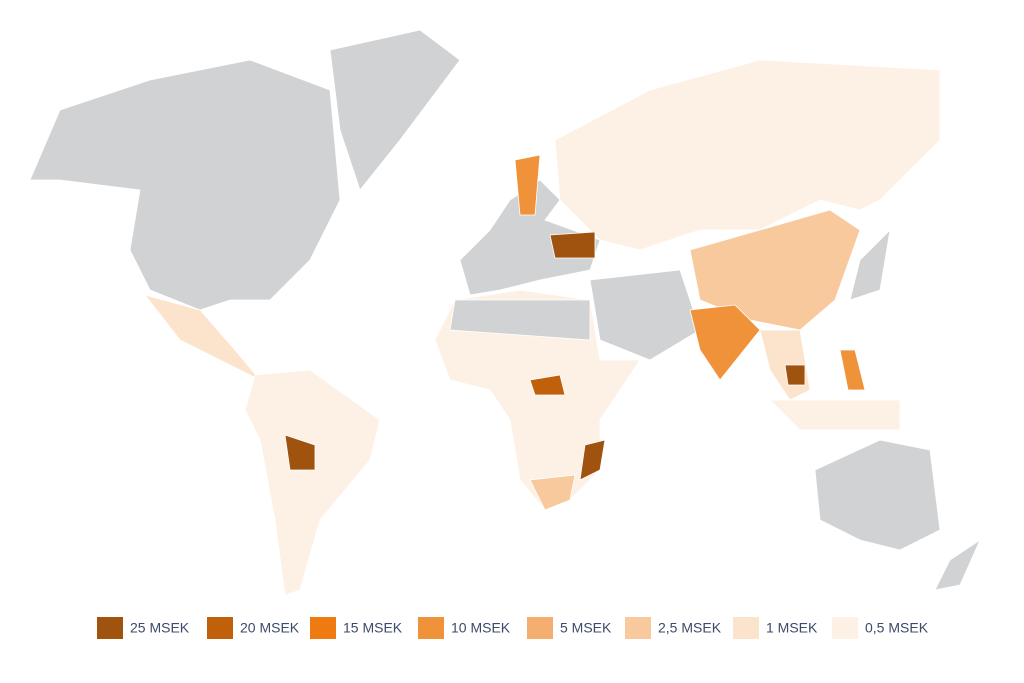 This screenshot has width=1024, height=683. What do you see at coordinates (852, 370) in the screenshot?
I see `philippines` at bounding box center [852, 370].